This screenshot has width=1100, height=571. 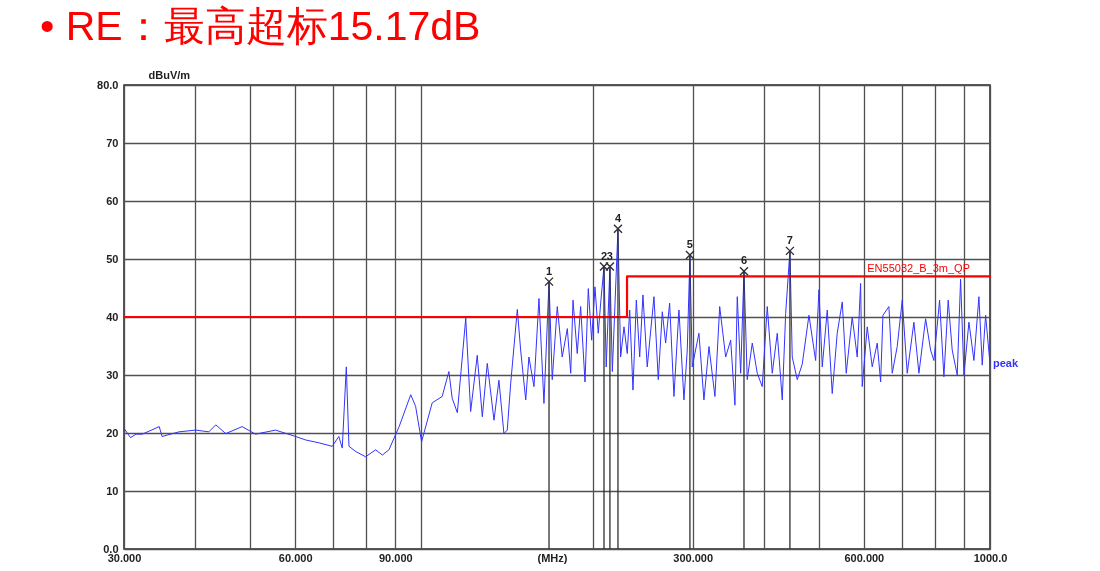 I want to click on annotation: 3, so click(x=609, y=255).